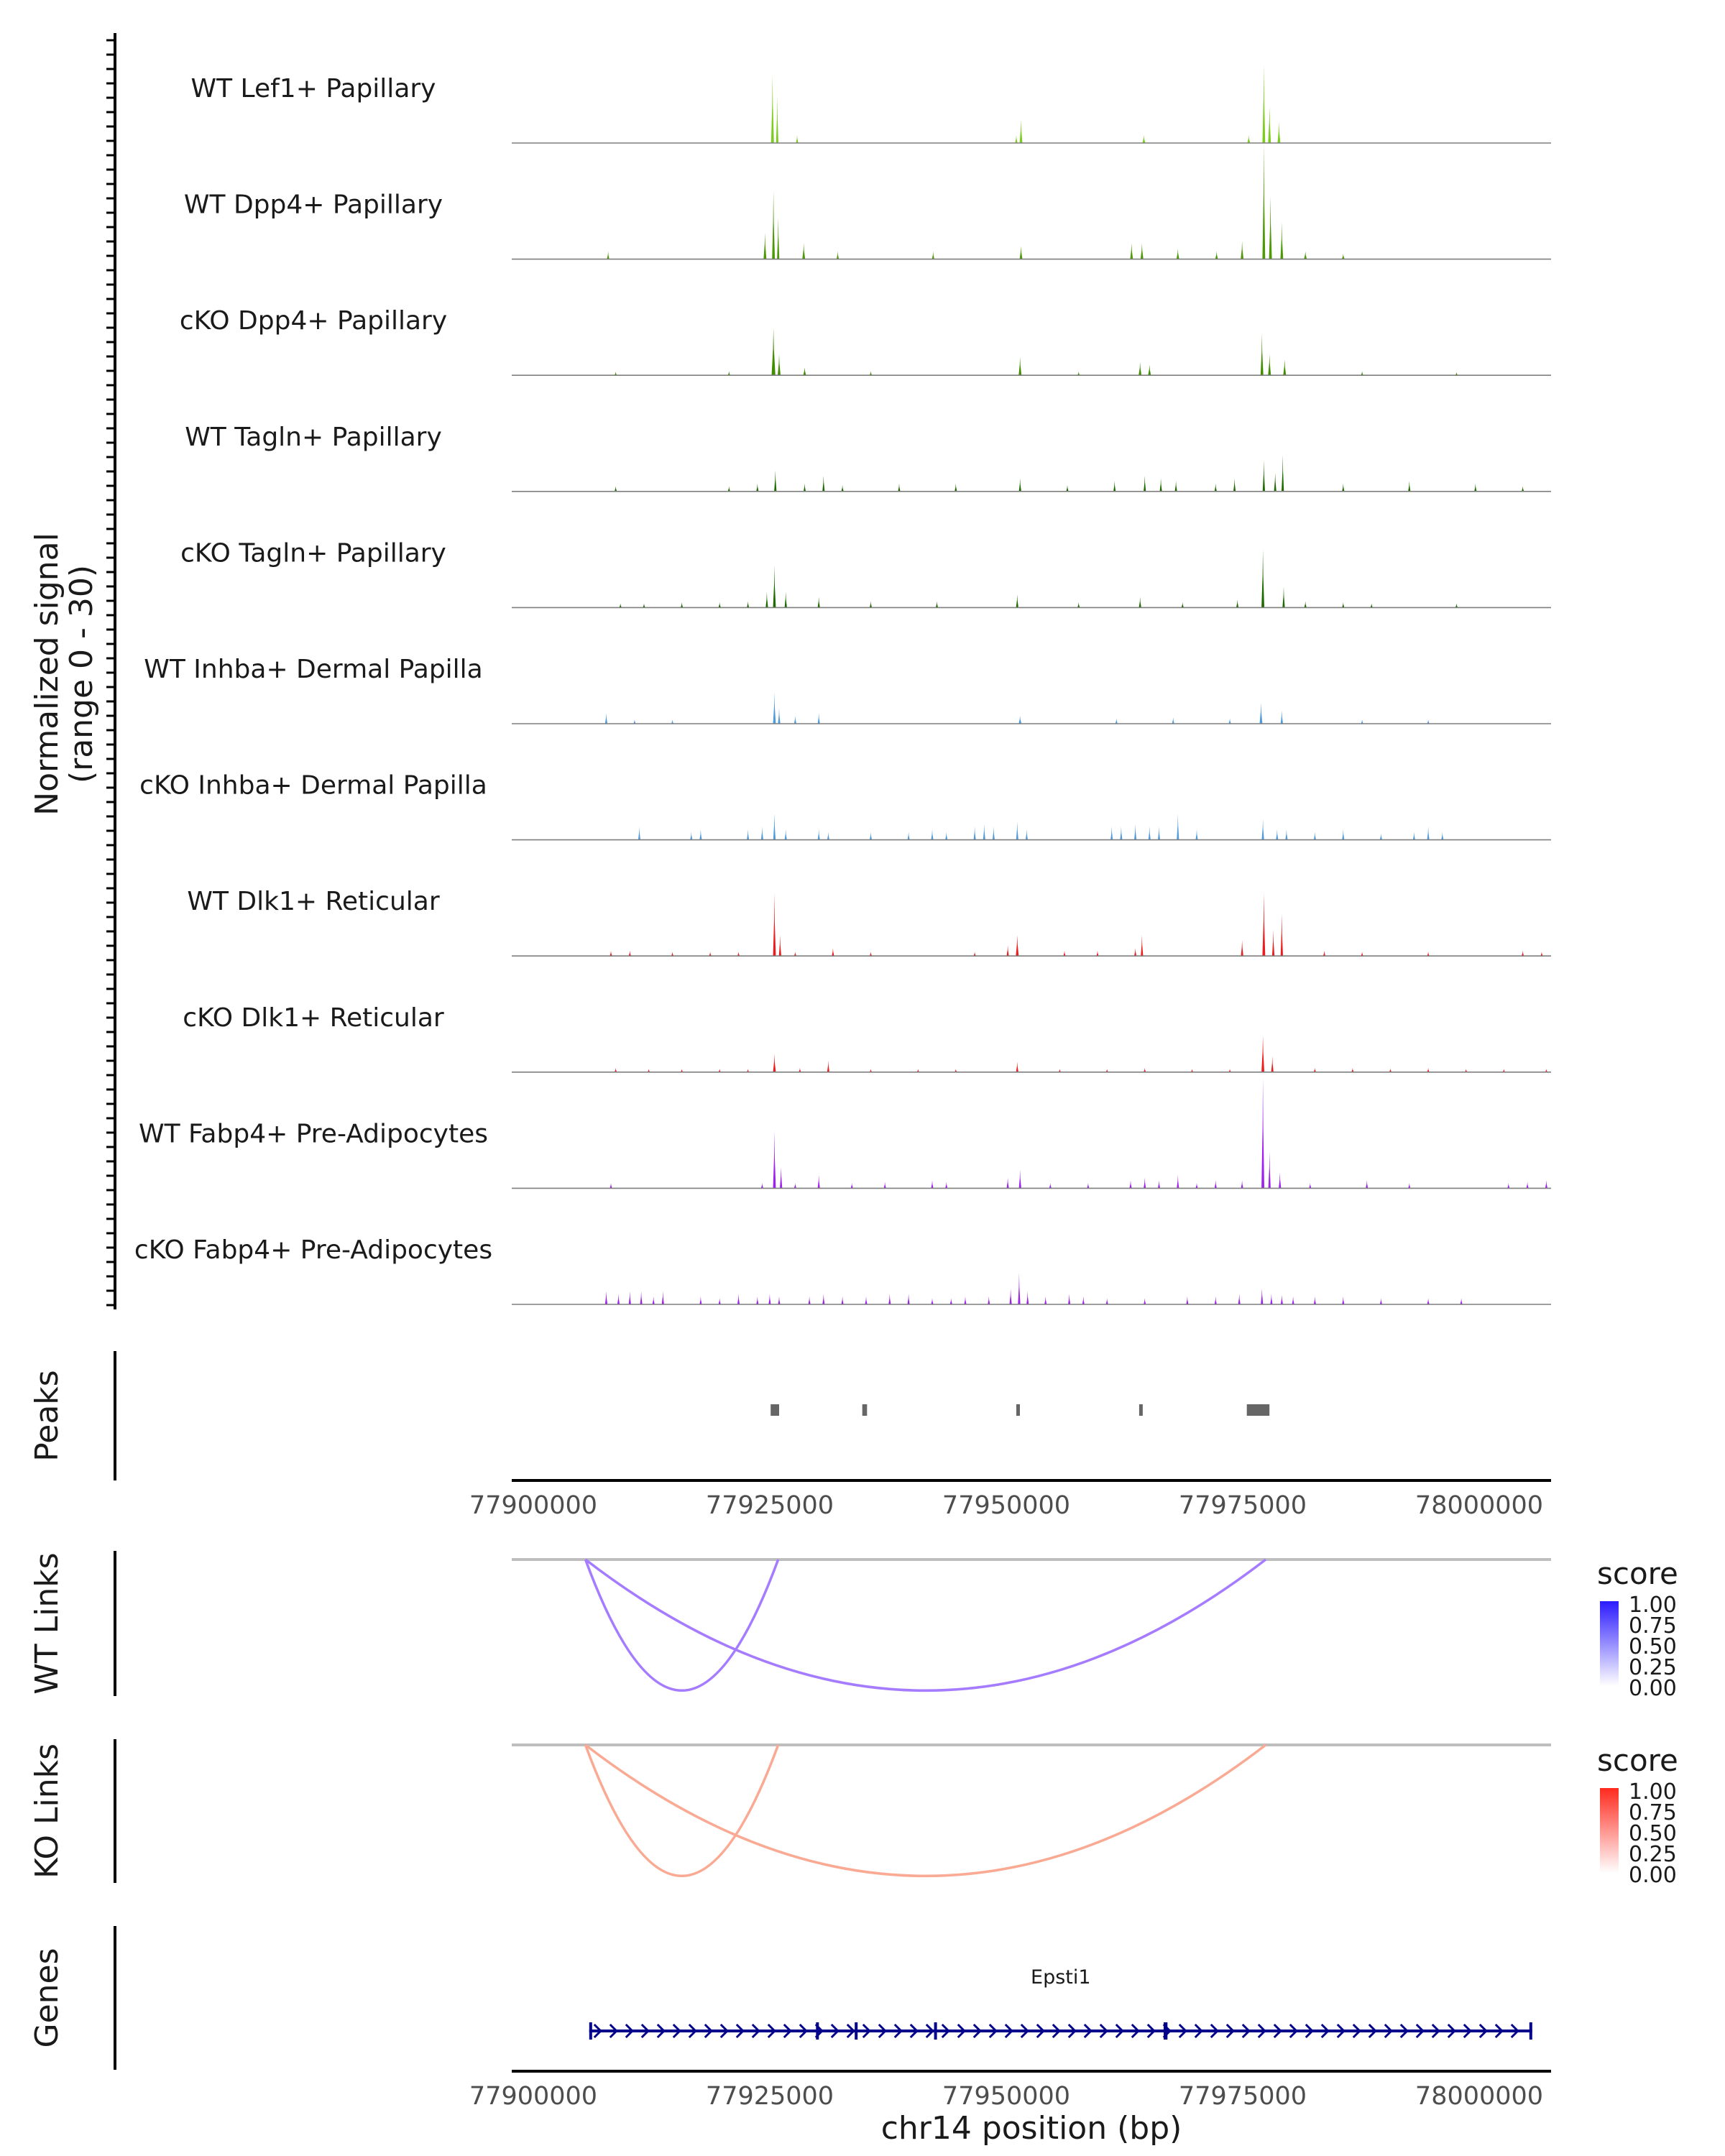 The height and width of the screenshot is (2156, 1725). Describe the element at coordinates (1060, 2003) in the screenshot. I see `gene-models: Epsti1` at that location.